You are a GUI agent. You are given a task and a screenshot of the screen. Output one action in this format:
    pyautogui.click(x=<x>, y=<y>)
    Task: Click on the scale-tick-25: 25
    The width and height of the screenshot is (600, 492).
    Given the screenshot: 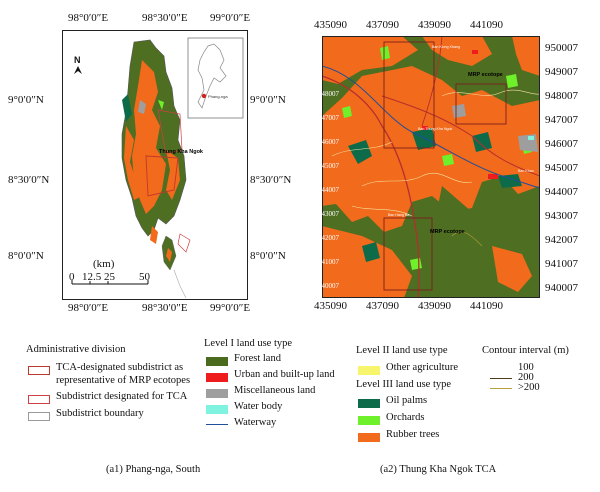 What is the action you would take?
    pyautogui.click(x=109, y=277)
    